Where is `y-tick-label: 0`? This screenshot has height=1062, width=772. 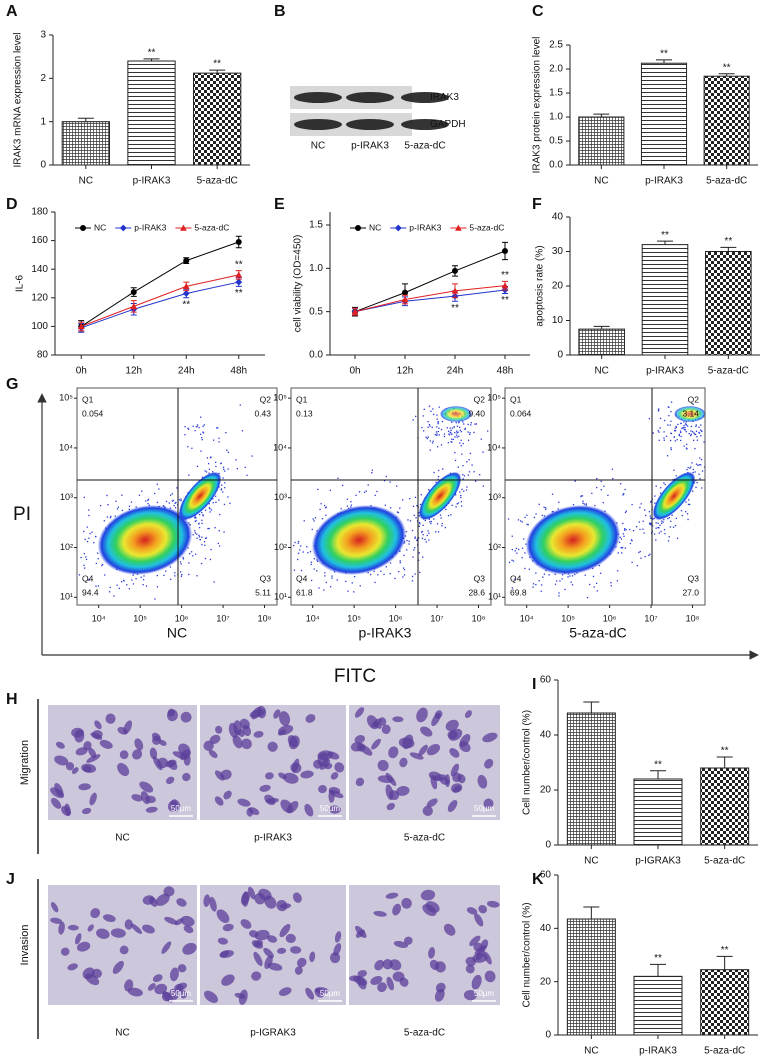
y-tick-label: 0 is located at coordinates (548, 845).